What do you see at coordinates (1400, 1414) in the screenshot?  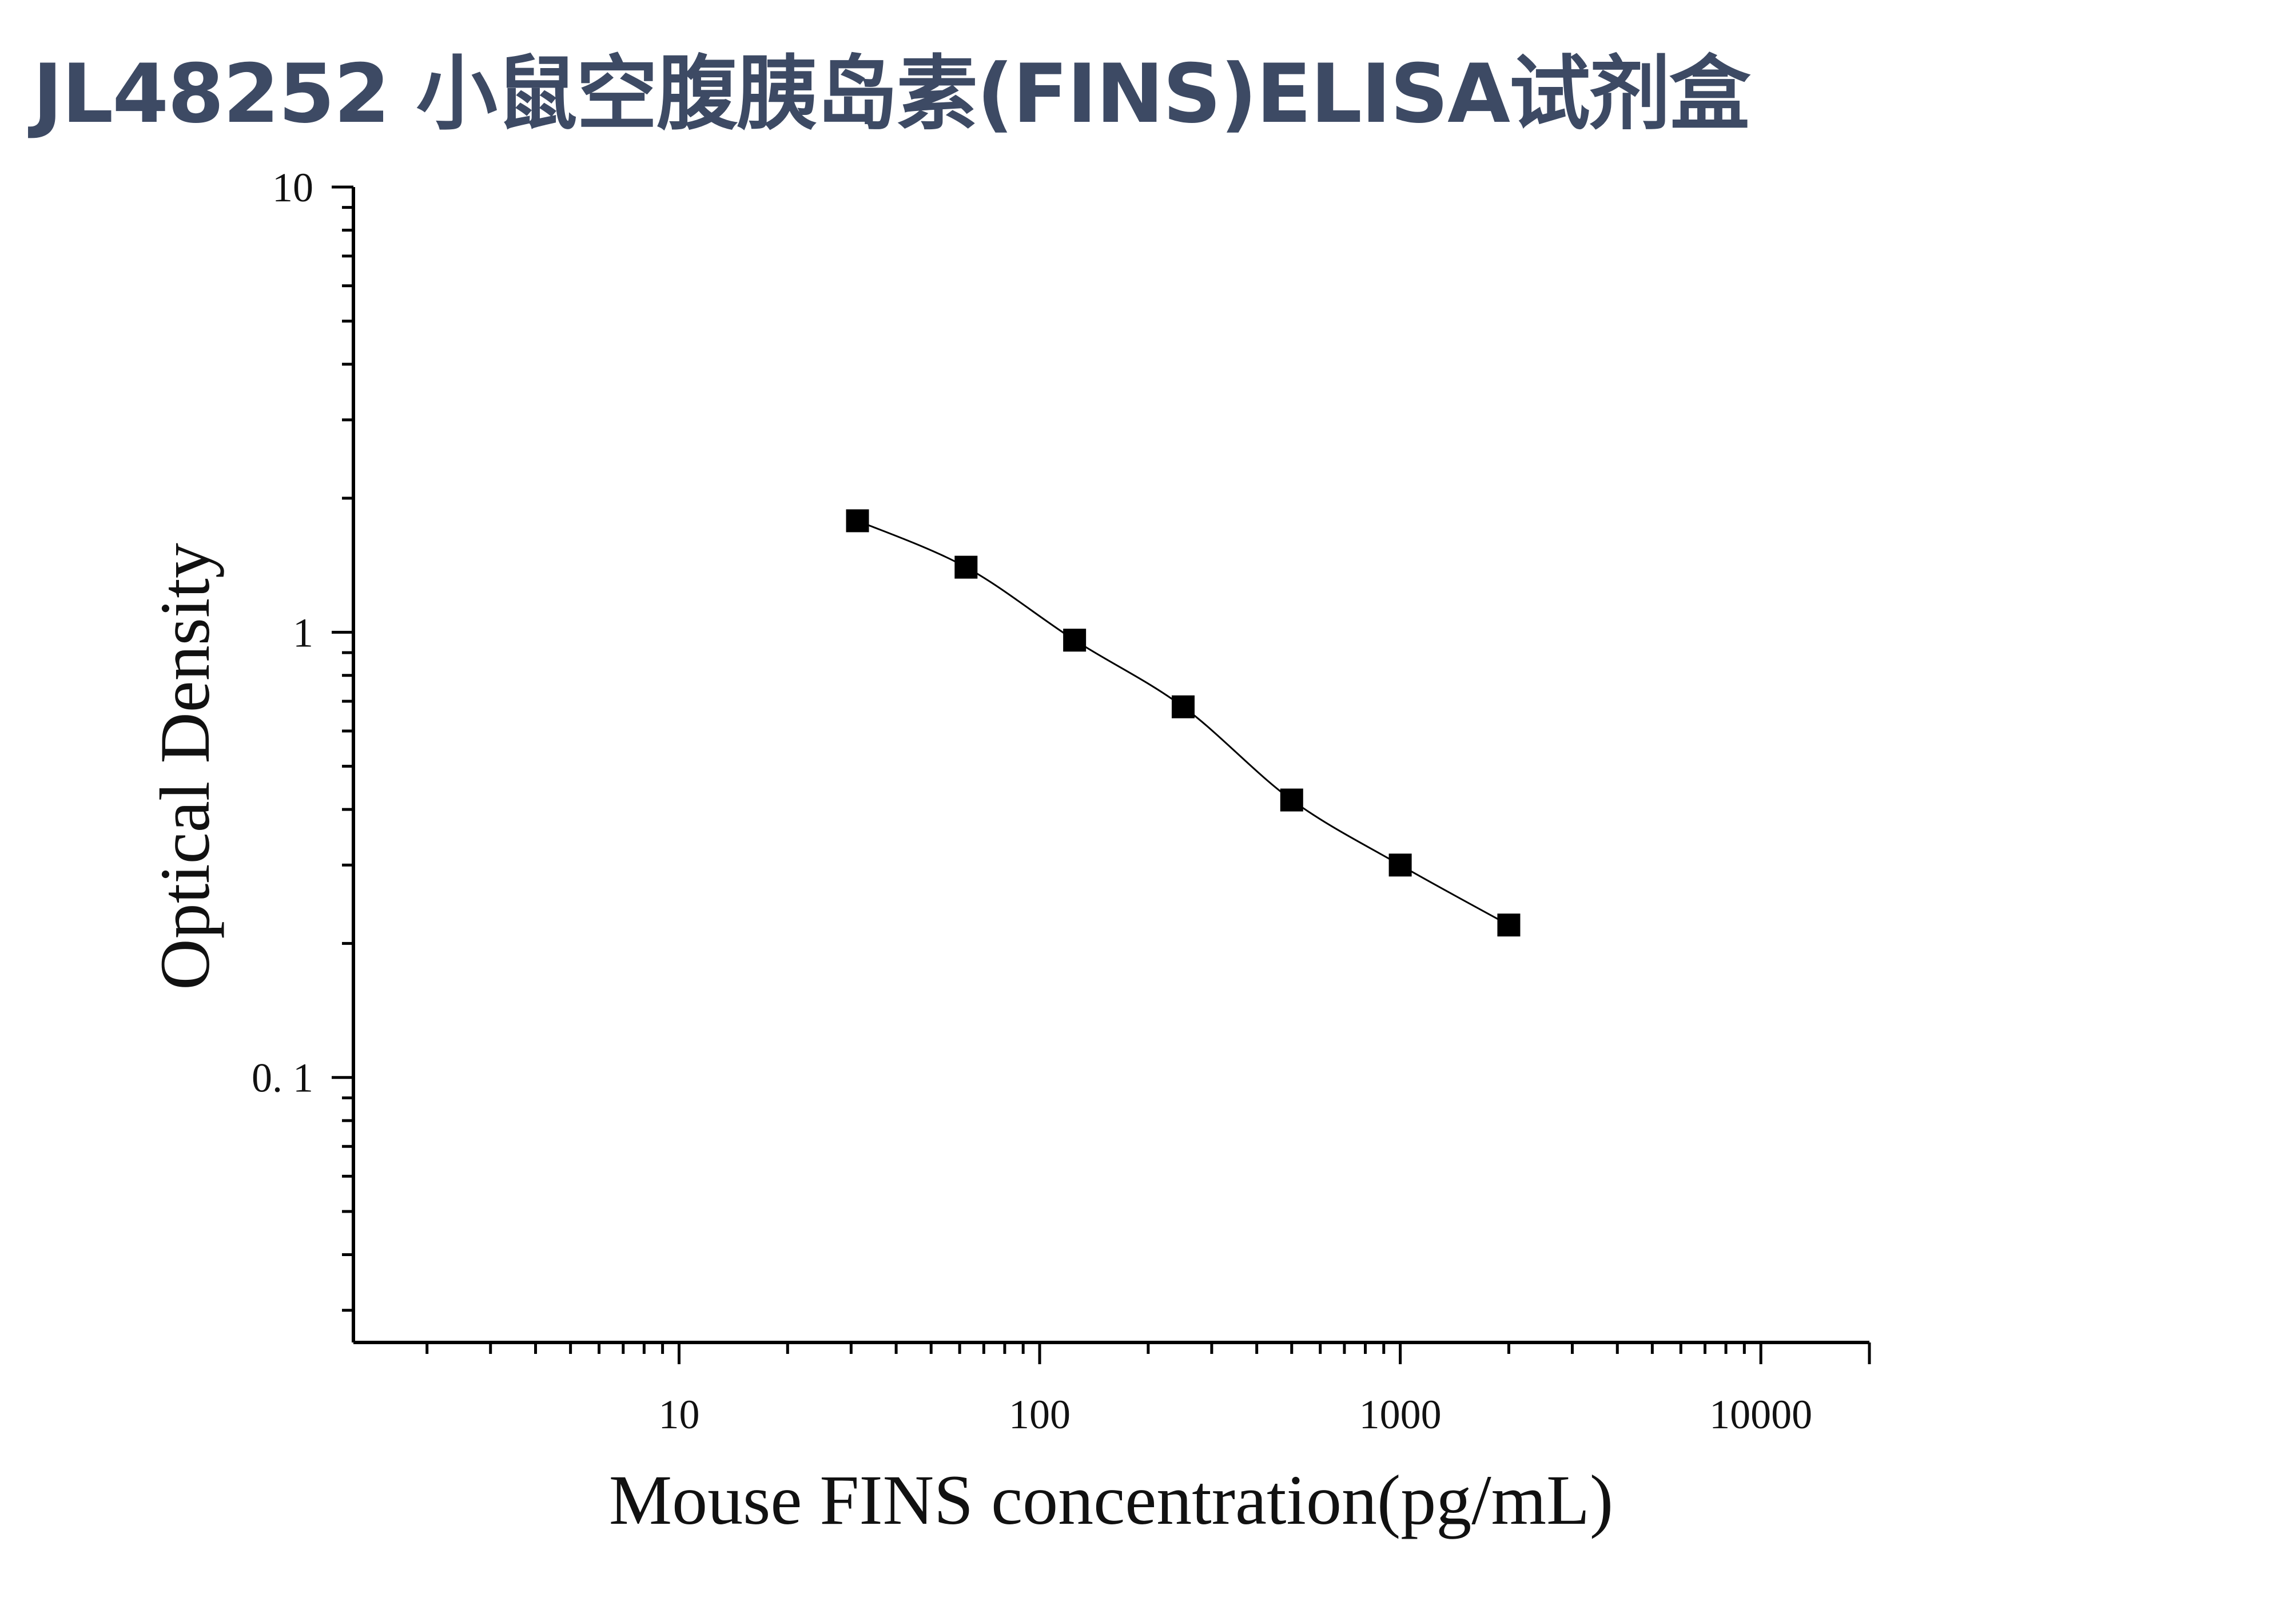 I see `x-tick-label: 1000` at bounding box center [1400, 1414].